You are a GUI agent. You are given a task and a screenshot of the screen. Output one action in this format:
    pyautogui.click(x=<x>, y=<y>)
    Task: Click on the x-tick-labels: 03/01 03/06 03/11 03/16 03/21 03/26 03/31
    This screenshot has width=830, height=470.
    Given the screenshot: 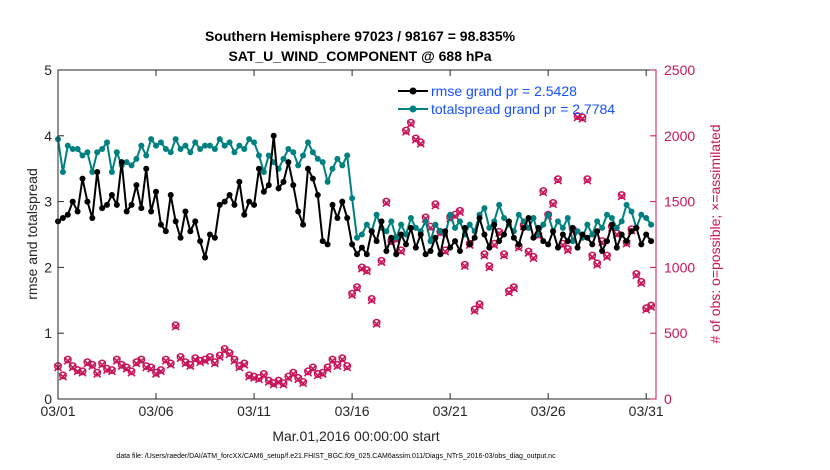 What is the action you would take?
    pyautogui.click(x=351, y=411)
    